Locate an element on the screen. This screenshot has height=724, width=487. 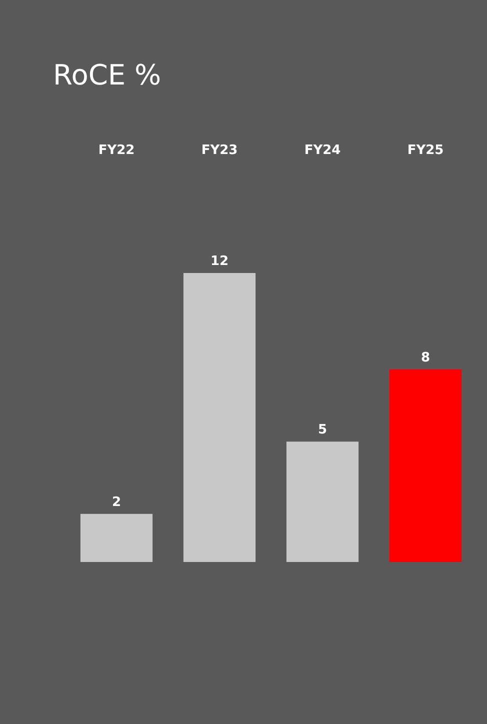
chart-title: RoCE % is located at coordinates (107, 75).